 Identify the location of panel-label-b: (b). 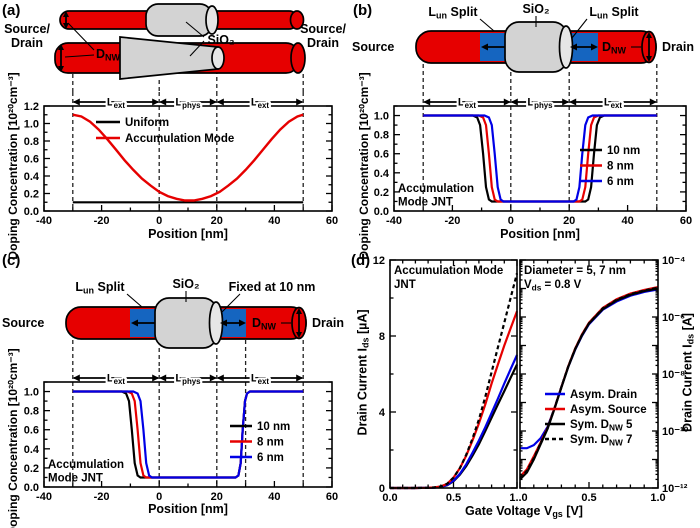
(363, 10).